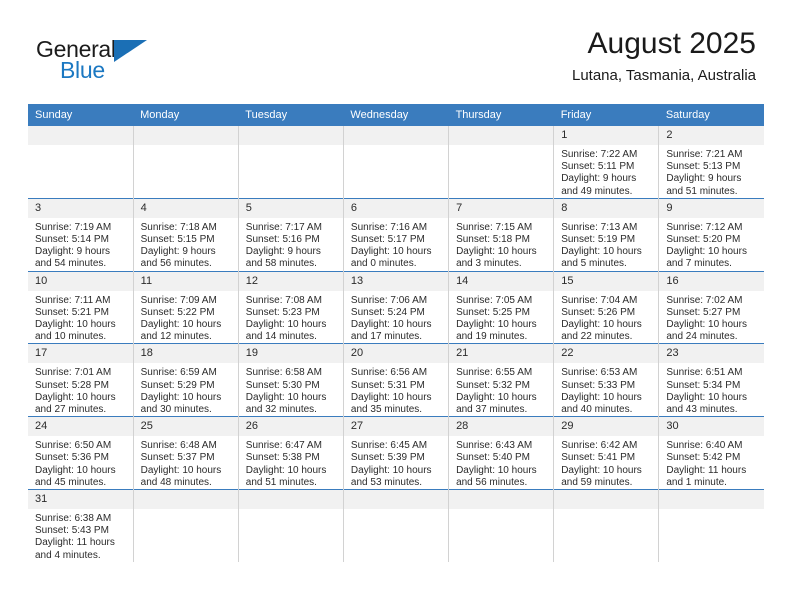  Describe the element at coordinates (71, 410) in the screenshot. I see `calendar-day-daylight-line2: and 27 minutes.` at that location.